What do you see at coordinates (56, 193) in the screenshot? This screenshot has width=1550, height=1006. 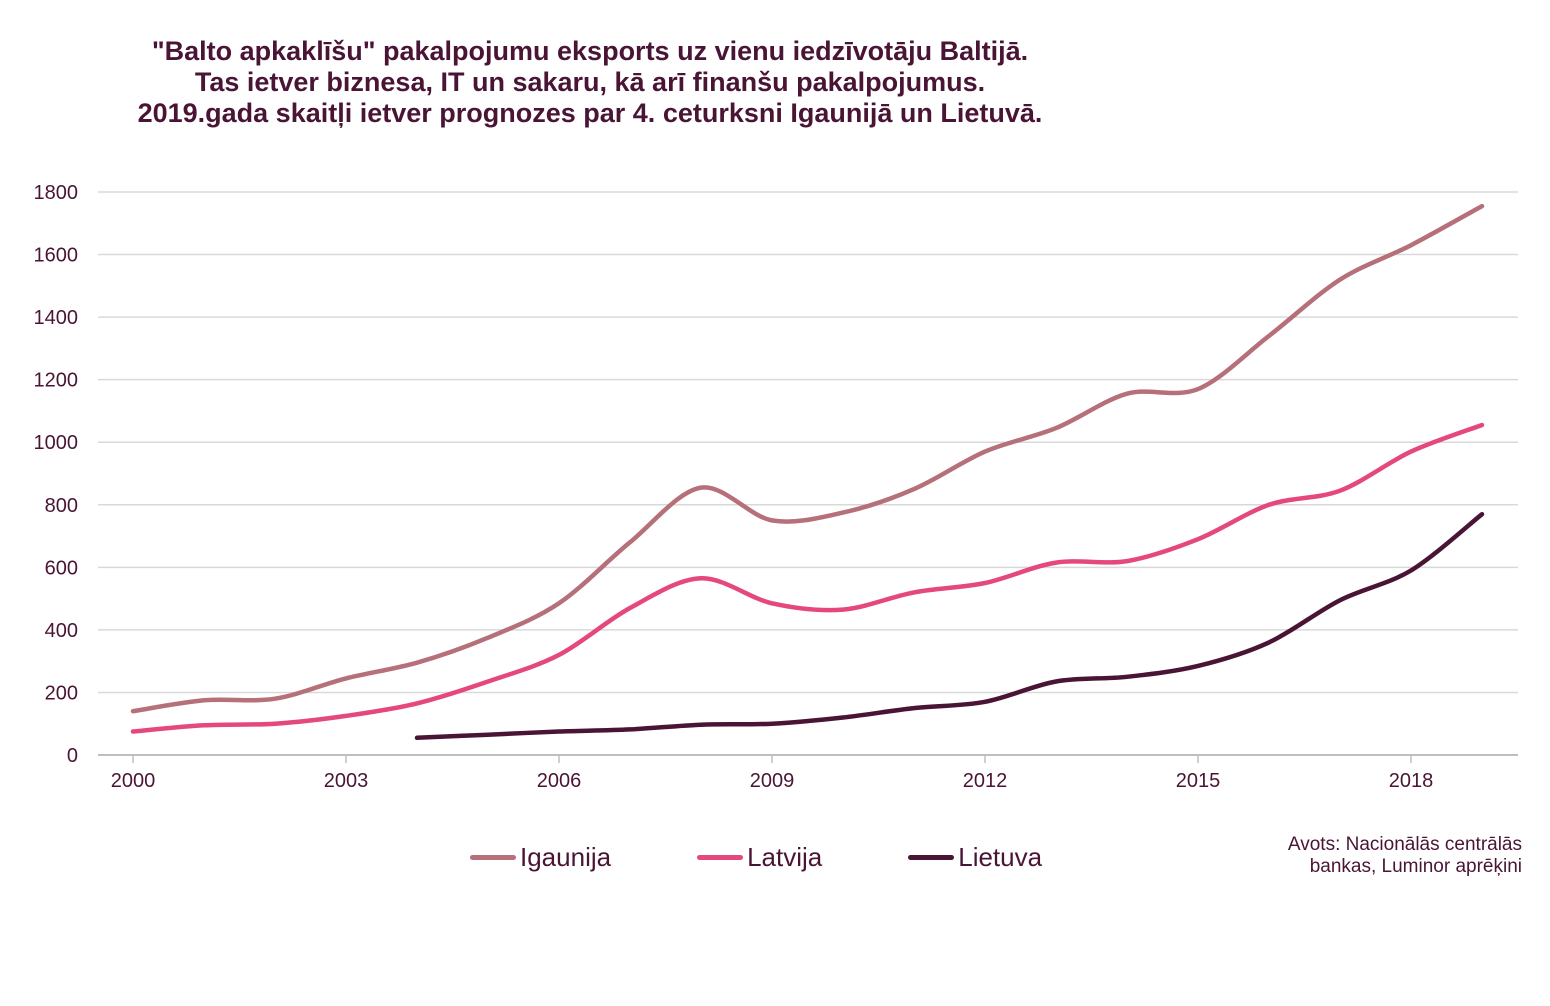 I see `y-tick-label: 1800` at bounding box center [56, 193].